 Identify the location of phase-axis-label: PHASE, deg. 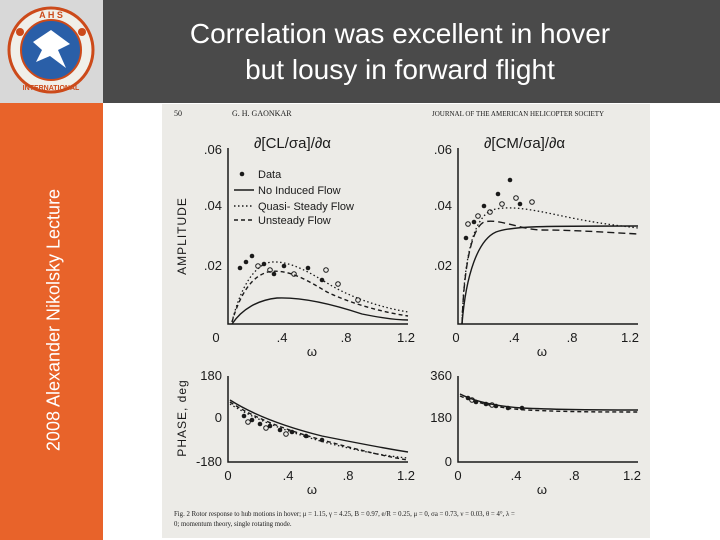
(182, 417).